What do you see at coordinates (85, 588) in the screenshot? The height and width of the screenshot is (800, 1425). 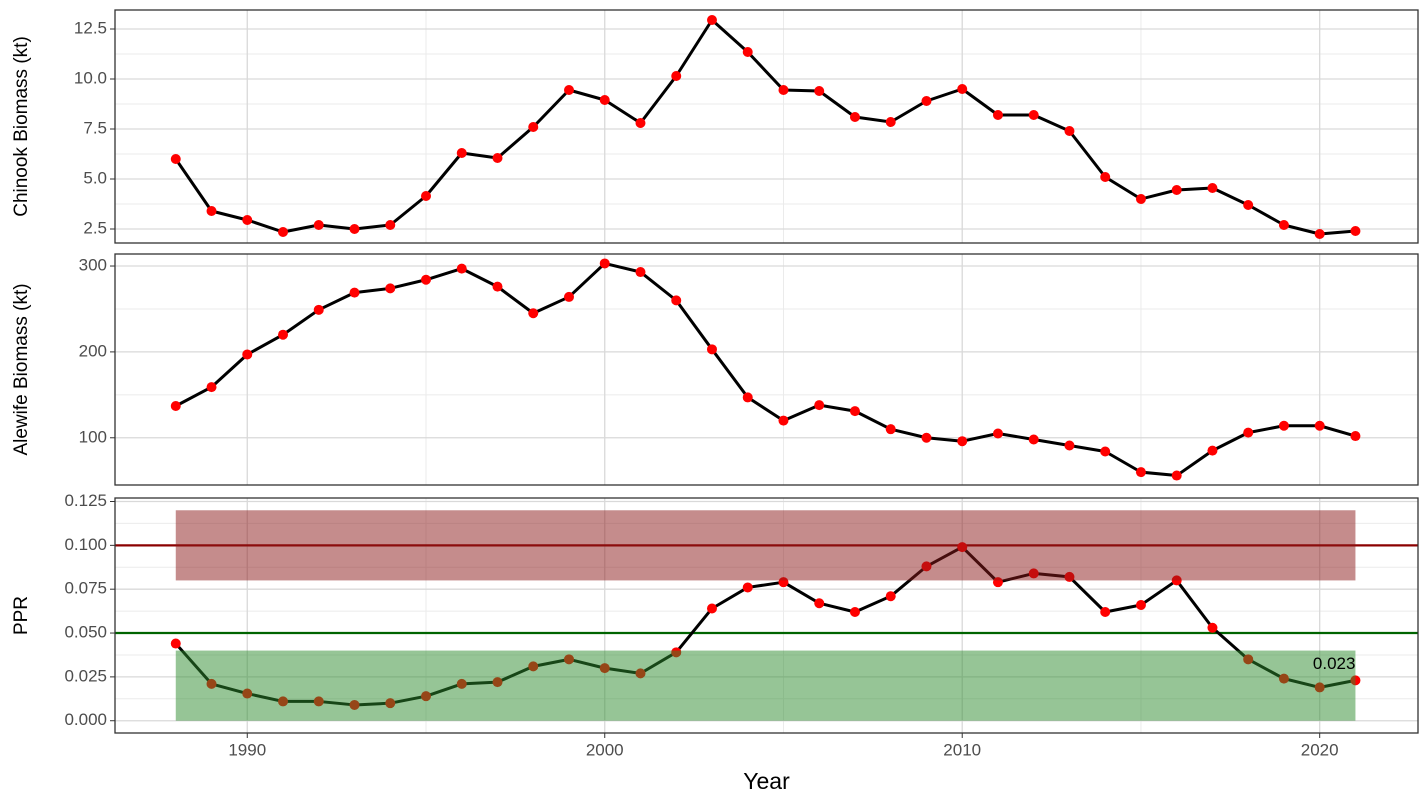 I see `y-tick-label: 0.075` at bounding box center [85, 588].